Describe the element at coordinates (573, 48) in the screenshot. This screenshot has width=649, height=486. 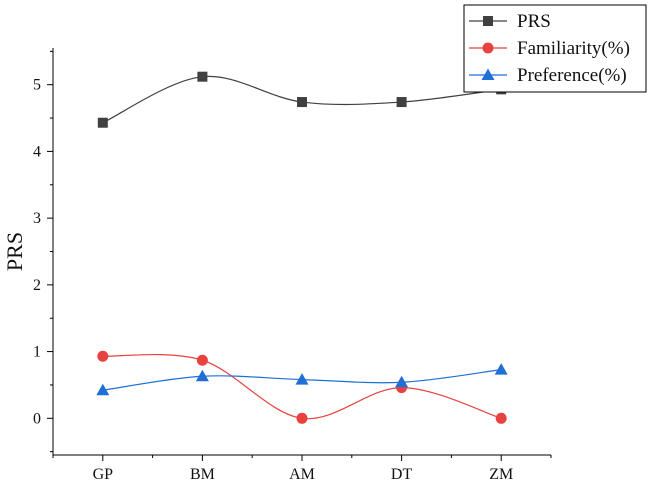
I see `legend-label: Familiarity(%)` at that location.